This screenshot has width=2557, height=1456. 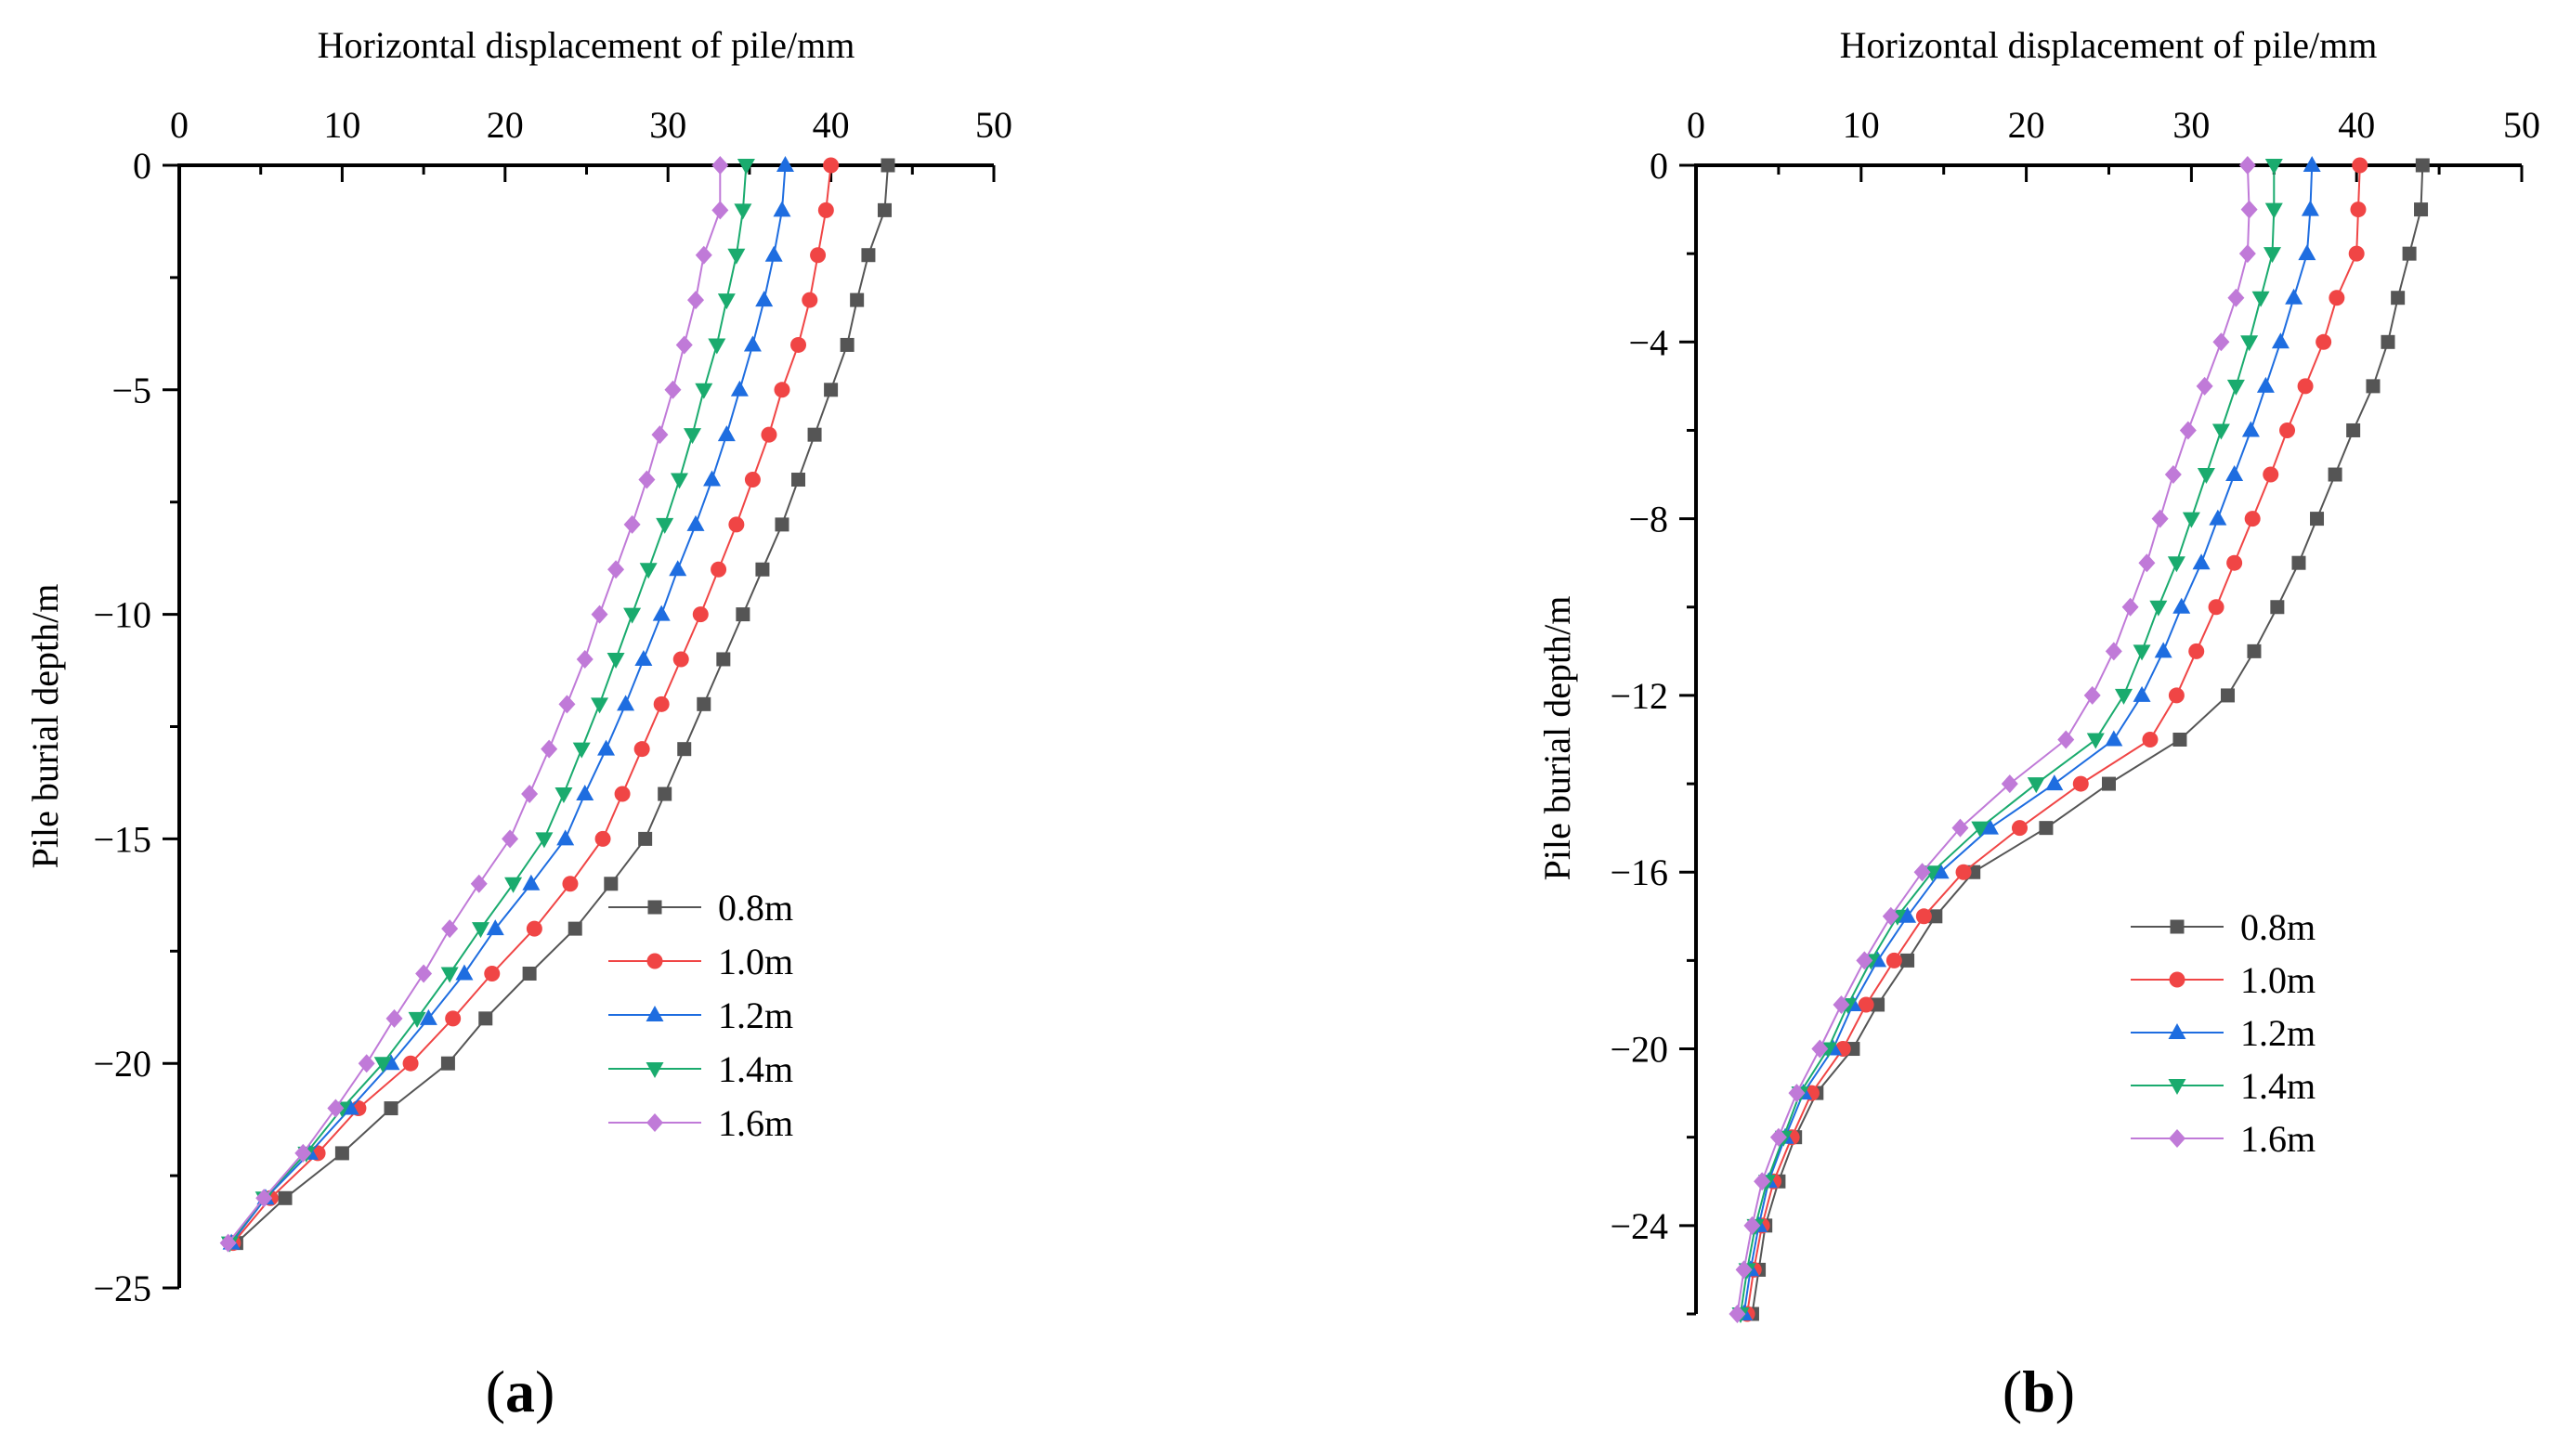 What do you see at coordinates (2278, 1086) in the screenshot?
I see `legend-label: 1.4m` at bounding box center [2278, 1086].